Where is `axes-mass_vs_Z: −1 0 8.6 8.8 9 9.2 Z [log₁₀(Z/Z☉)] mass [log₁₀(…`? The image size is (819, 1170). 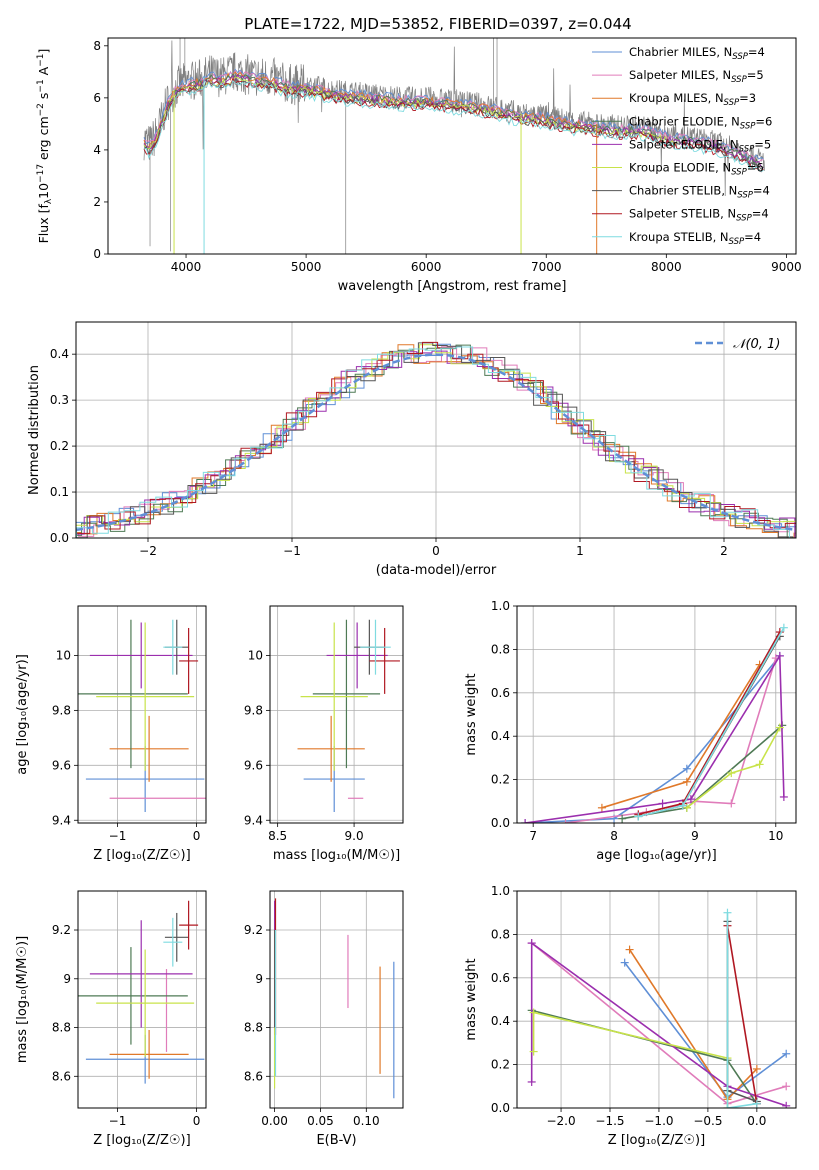
axes-mass_vs_Z: −1 0 8.6 8.8 9 9.2 Z [log₁₀(Z/Z☉)] mass [log₁₀(… is located at coordinates (110, 1019).